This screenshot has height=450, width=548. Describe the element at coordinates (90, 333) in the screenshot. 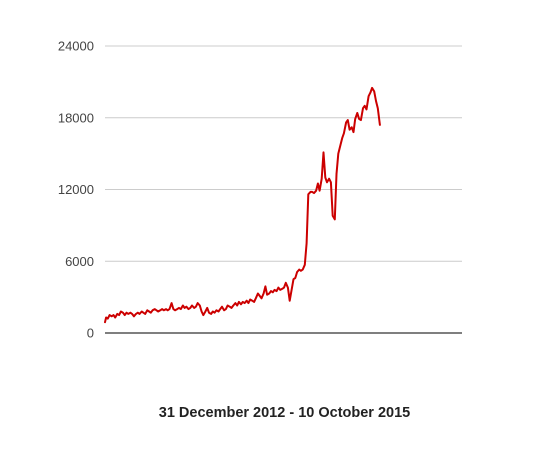

I see `y-tick-label: 0` at that location.